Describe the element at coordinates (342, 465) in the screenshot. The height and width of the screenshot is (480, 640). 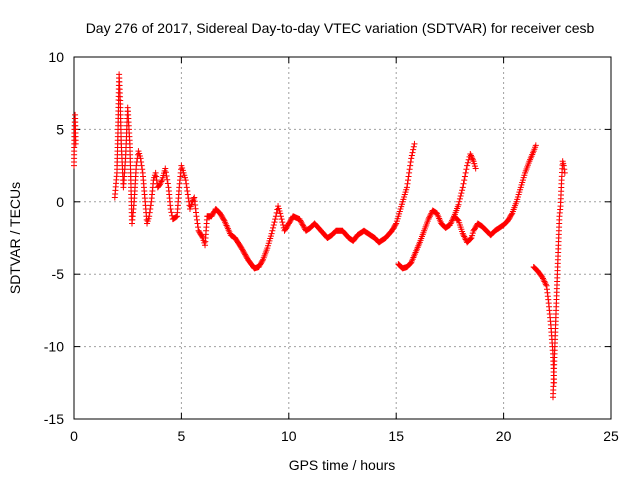
I see `x-axis-title: GPS time / hours` at that location.